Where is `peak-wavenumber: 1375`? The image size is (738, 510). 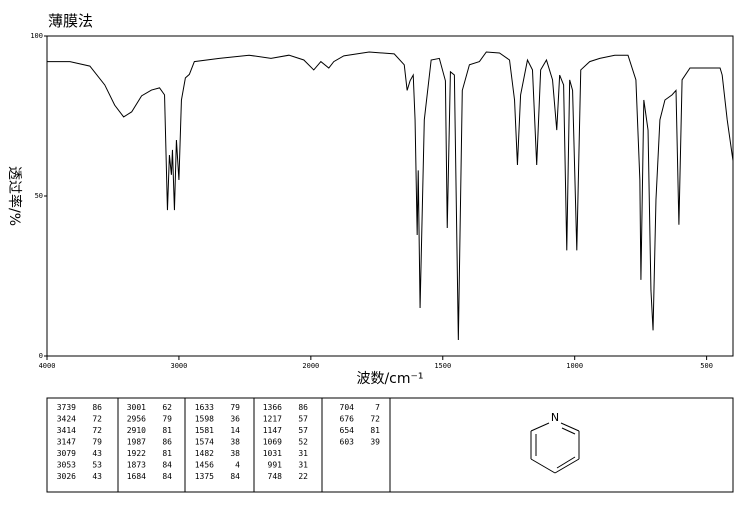 peak-wavenumber: 1375 is located at coordinates (204, 476).